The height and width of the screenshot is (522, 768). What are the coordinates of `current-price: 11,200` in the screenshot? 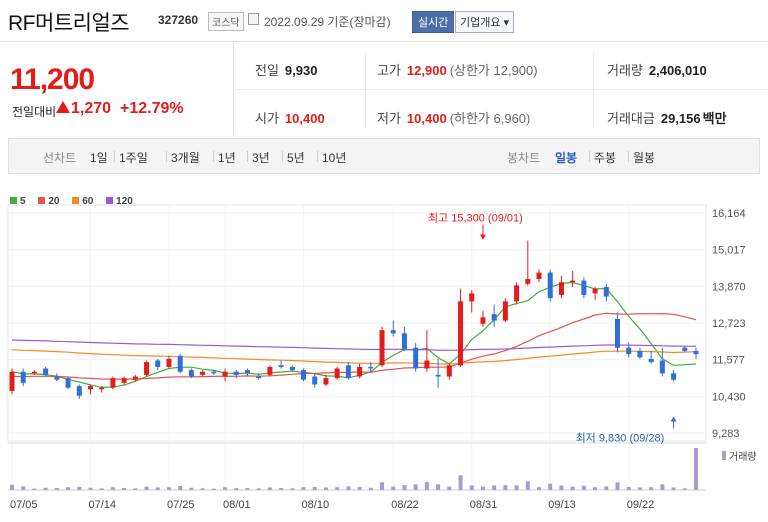 It's located at (52, 79).